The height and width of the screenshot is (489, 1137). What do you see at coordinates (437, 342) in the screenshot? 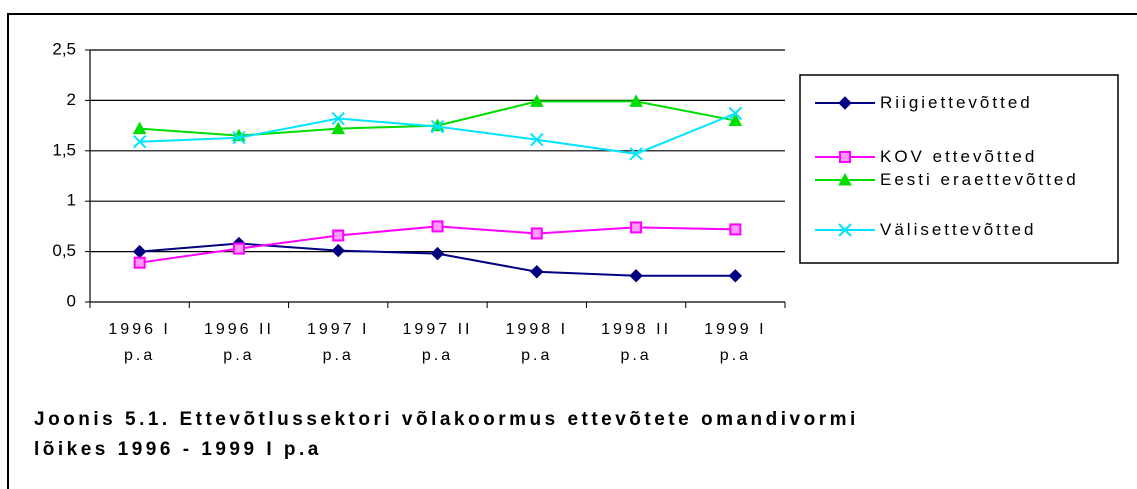
I see `x-tick-label: 1997 II p.a` at bounding box center [437, 342].